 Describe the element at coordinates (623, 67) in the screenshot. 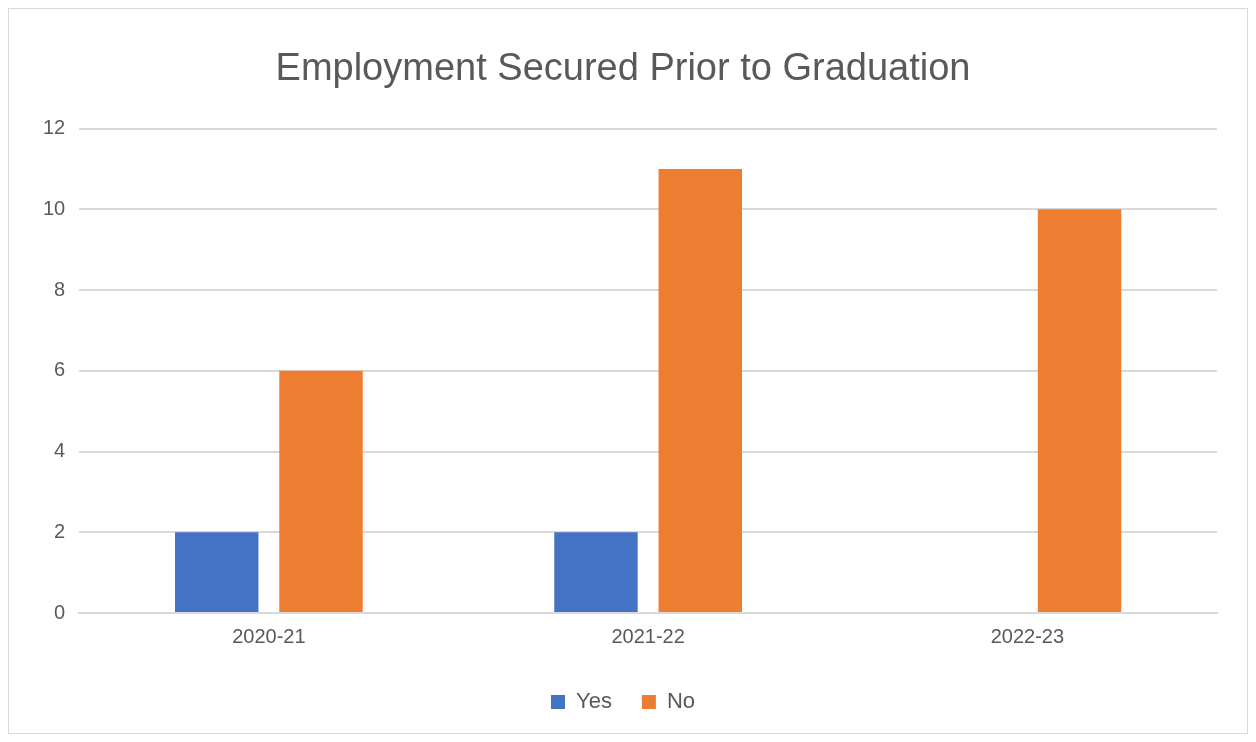

I see `chart-title: Employment Secured Prior to Graduation` at that location.